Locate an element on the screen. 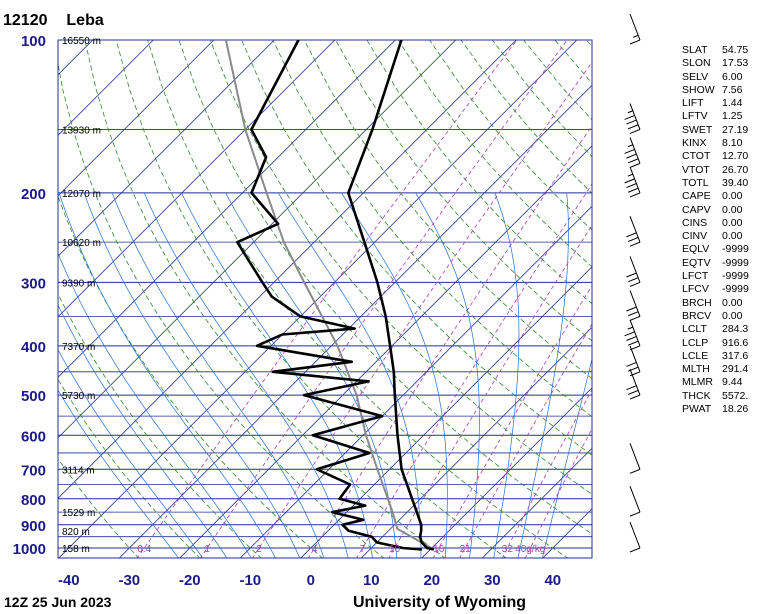  index-value: 317.6 is located at coordinates (735, 355).